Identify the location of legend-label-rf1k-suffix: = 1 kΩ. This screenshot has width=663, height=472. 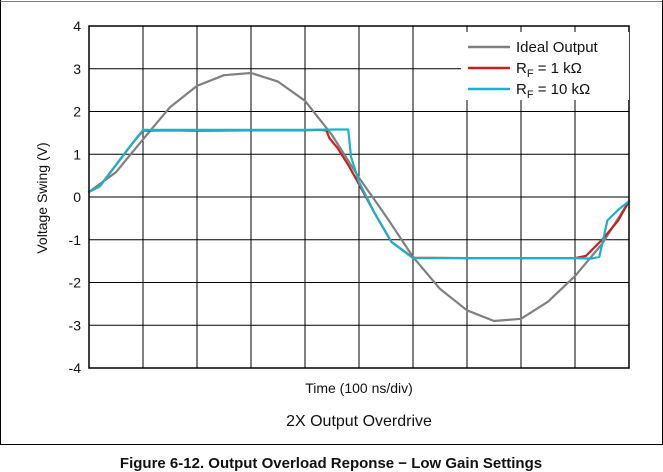
(558, 68).